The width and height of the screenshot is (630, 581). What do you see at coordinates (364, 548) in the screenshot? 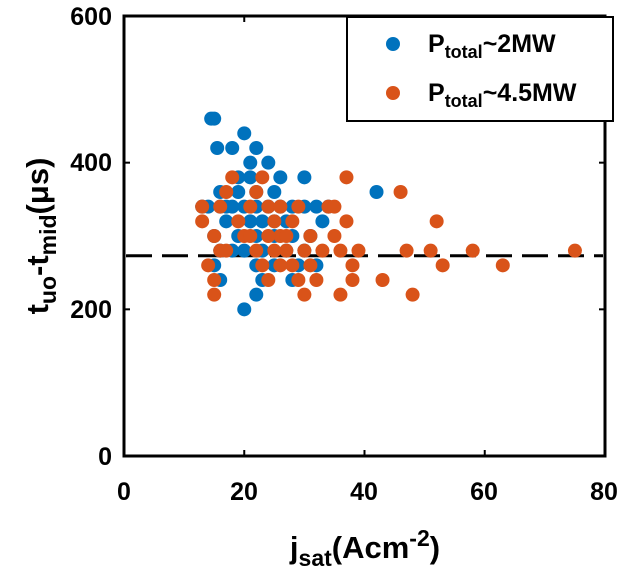
I see `x-axis-label: jsat(Acm-2)` at bounding box center [364, 548].